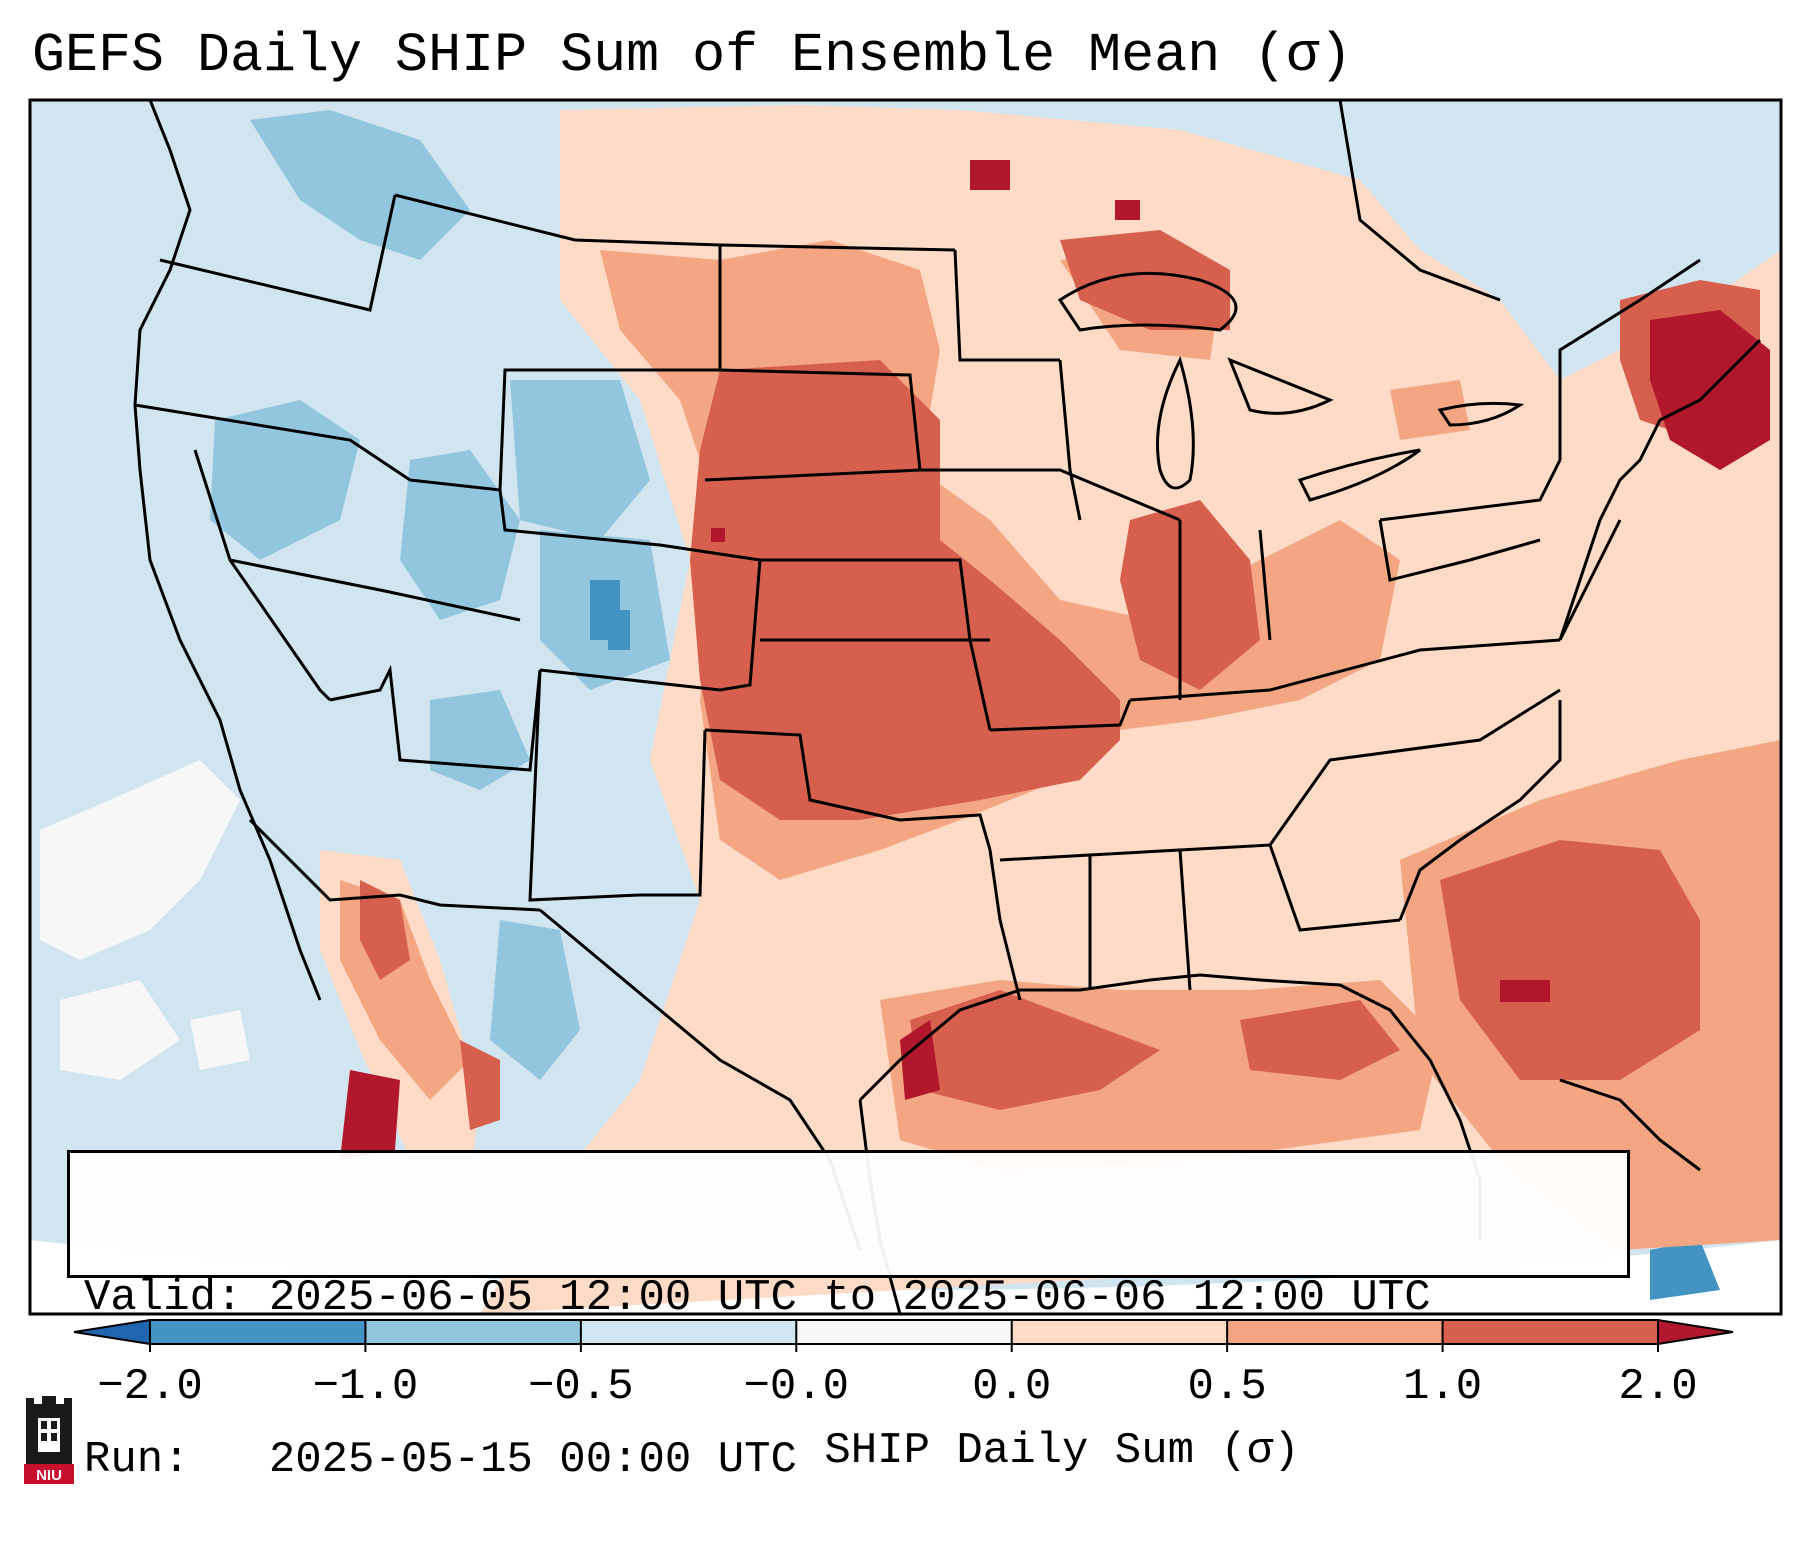  Describe the element at coordinates (163, 1298) in the screenshot. I see `valid-label: Valid:` at that location.